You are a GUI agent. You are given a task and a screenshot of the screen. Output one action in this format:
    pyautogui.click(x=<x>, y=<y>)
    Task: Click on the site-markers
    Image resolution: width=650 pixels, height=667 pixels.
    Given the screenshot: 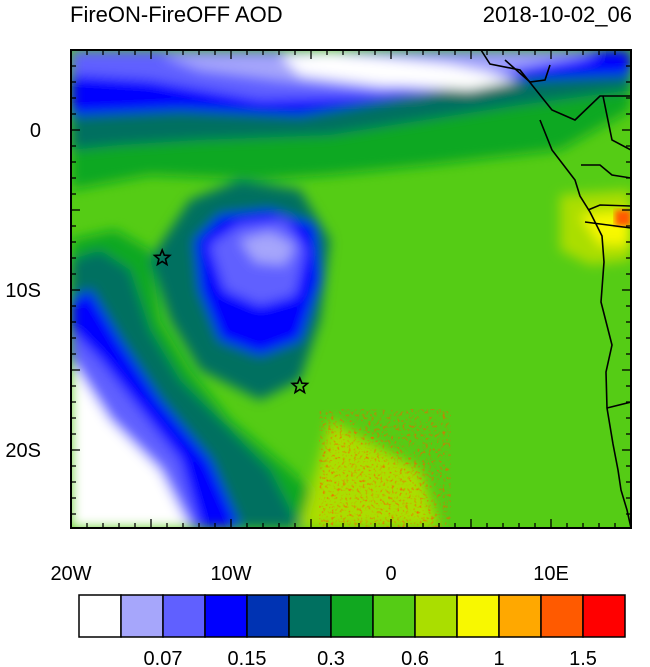 What is the action you would take?
    pyautogui.click(x=231, y=321)
    